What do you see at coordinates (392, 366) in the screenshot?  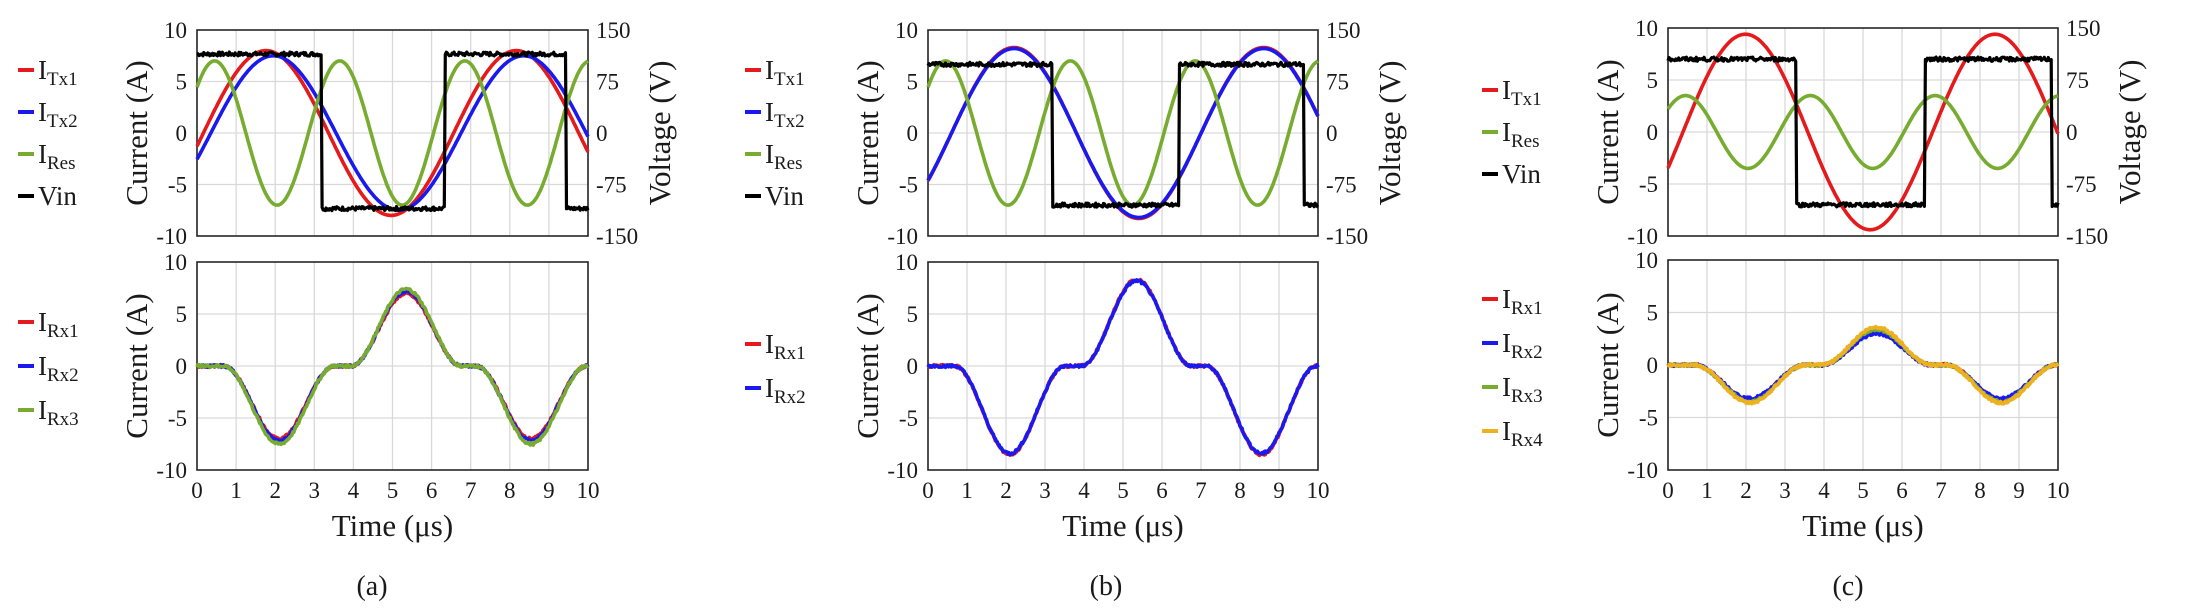 I see `series-line-IRx3` at bounding box center [392, 366].